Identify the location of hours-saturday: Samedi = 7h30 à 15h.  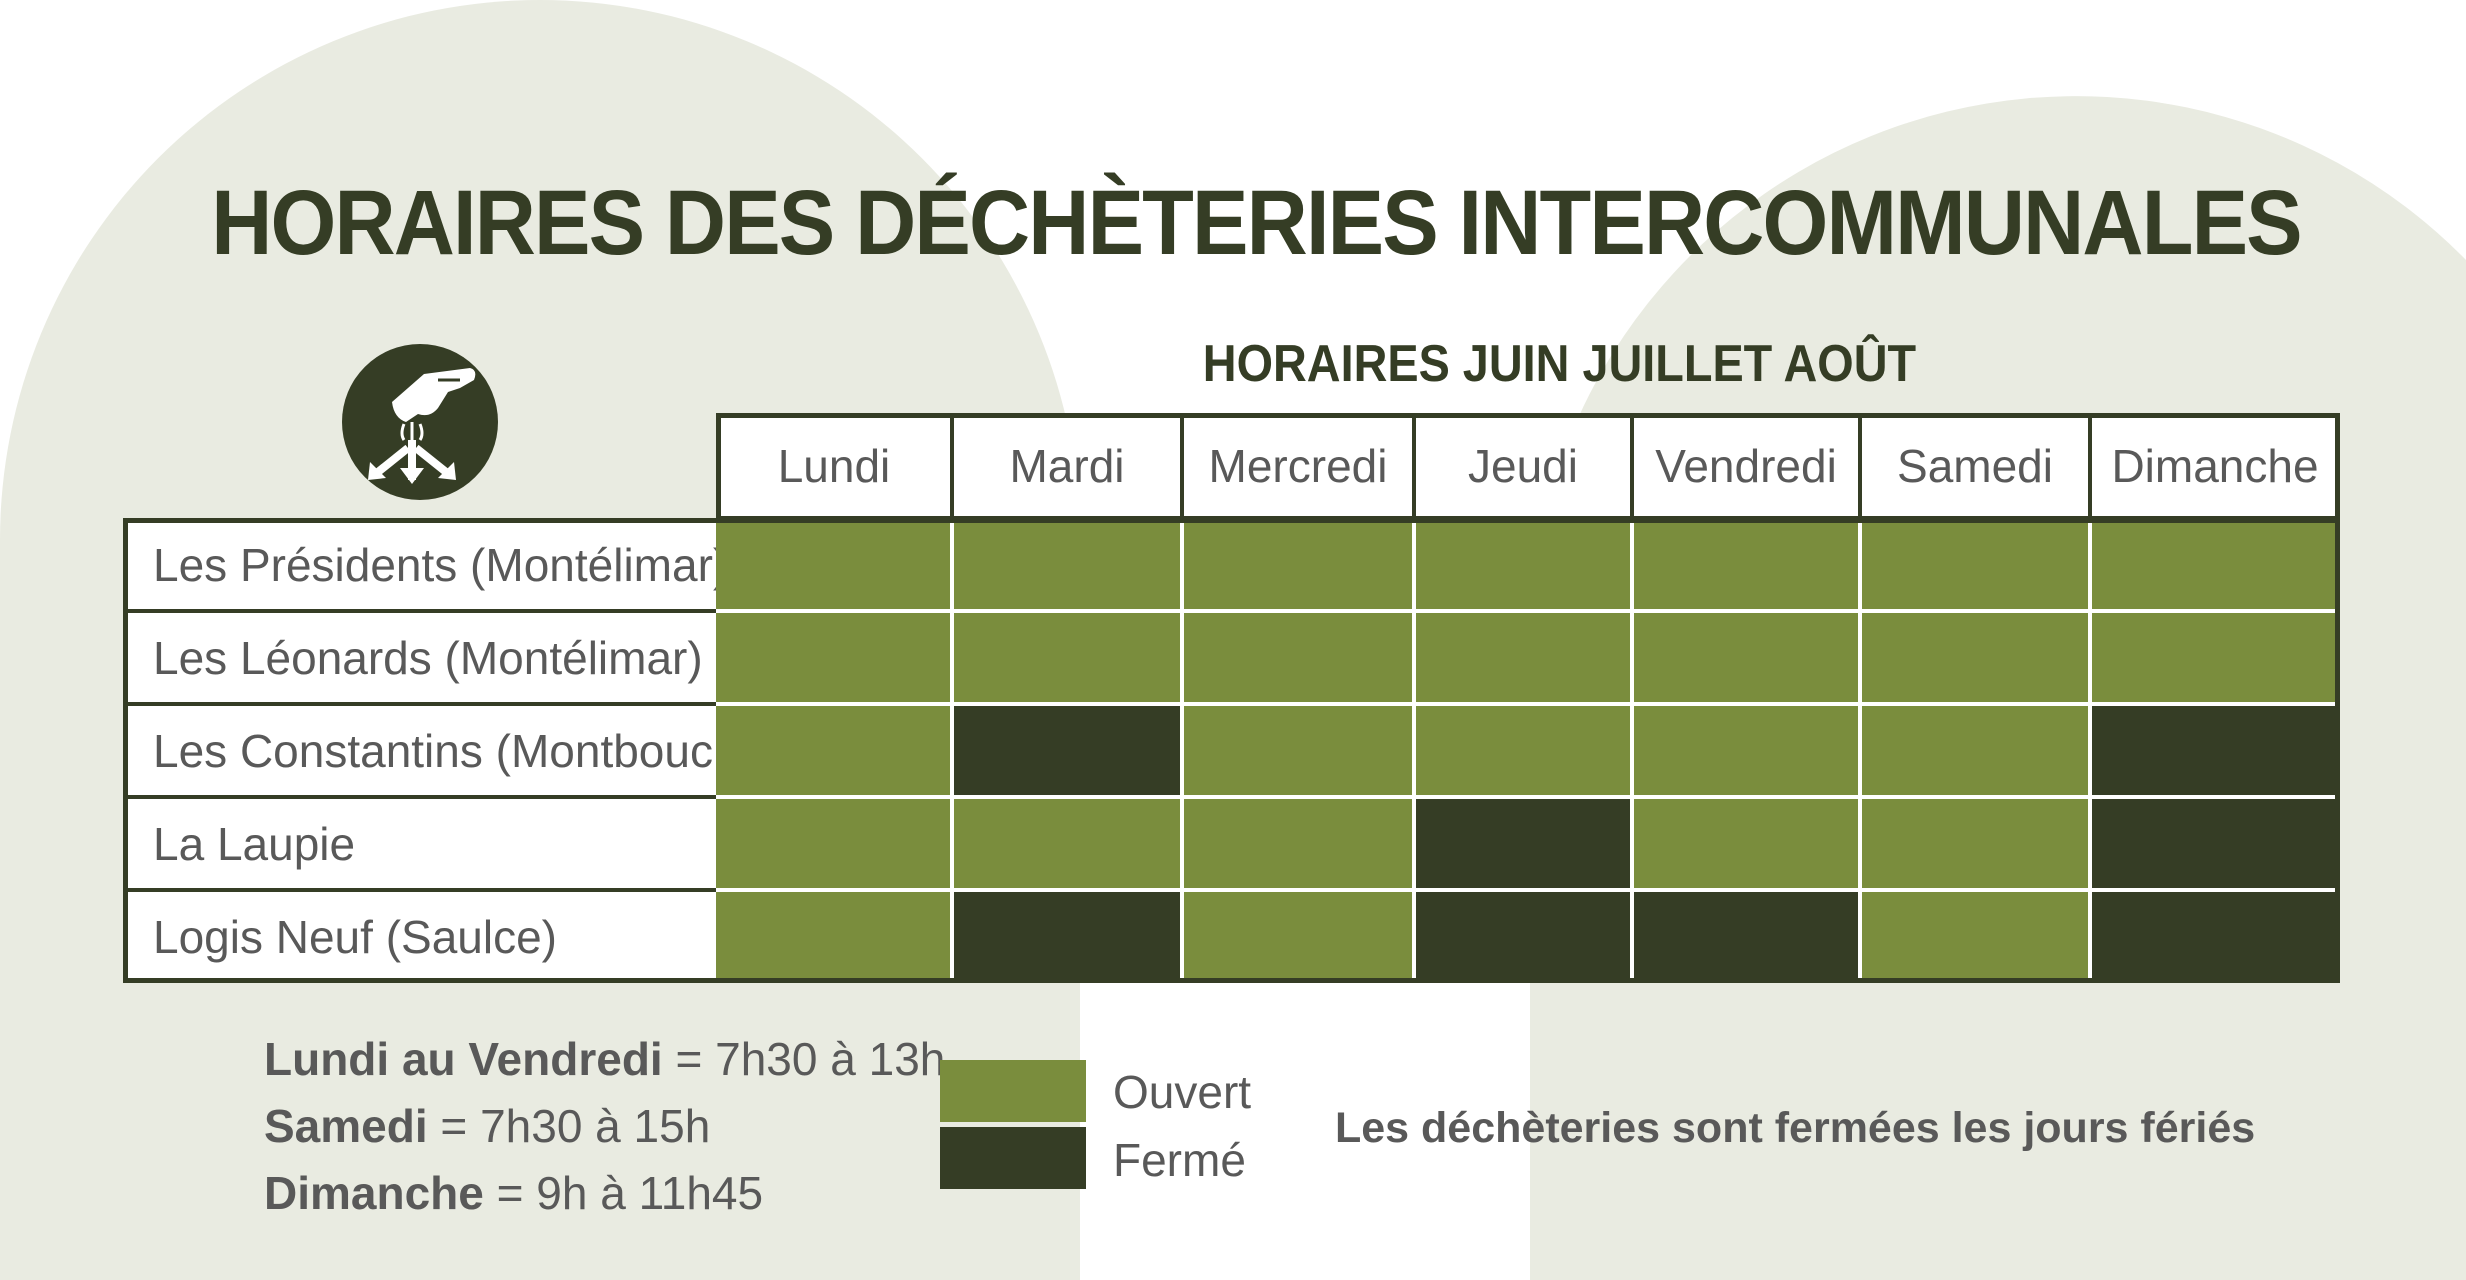
(487, 1126).